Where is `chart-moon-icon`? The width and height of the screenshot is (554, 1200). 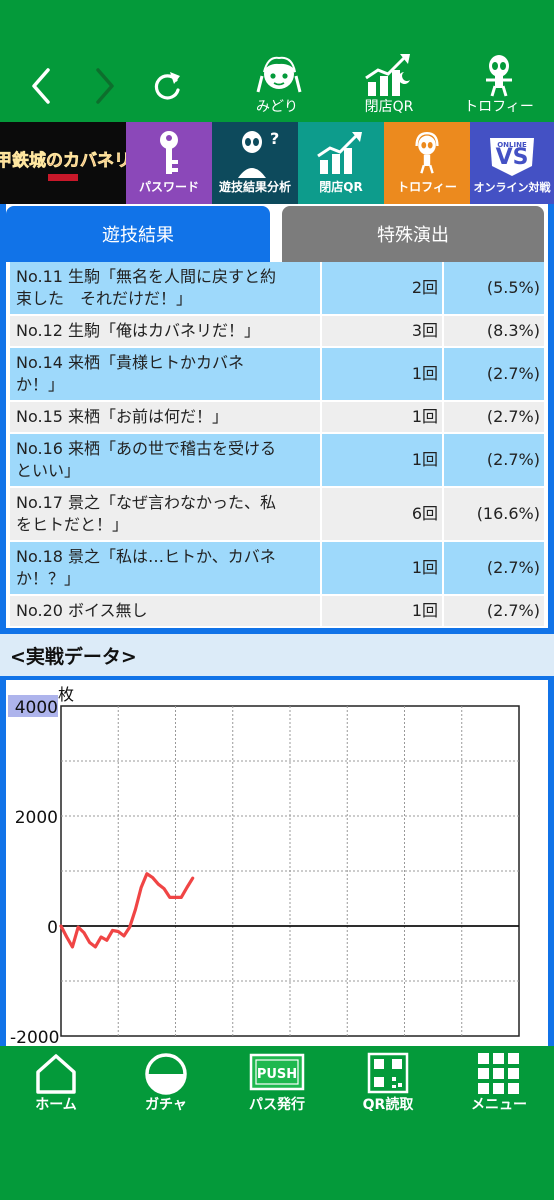 chart-moon-icon is located at coordinates (339, 153).